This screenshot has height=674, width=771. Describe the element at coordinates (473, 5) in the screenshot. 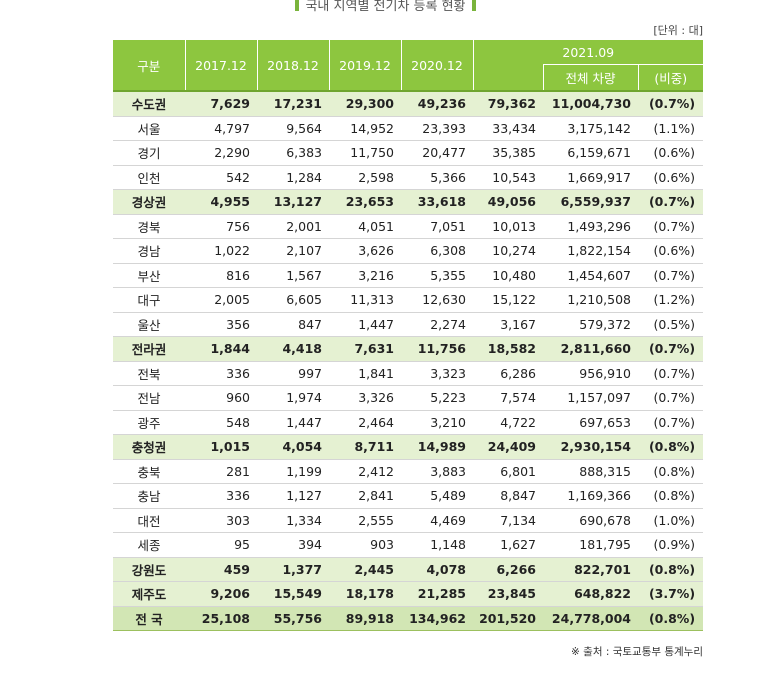

I see `title-right-bar` at that location.